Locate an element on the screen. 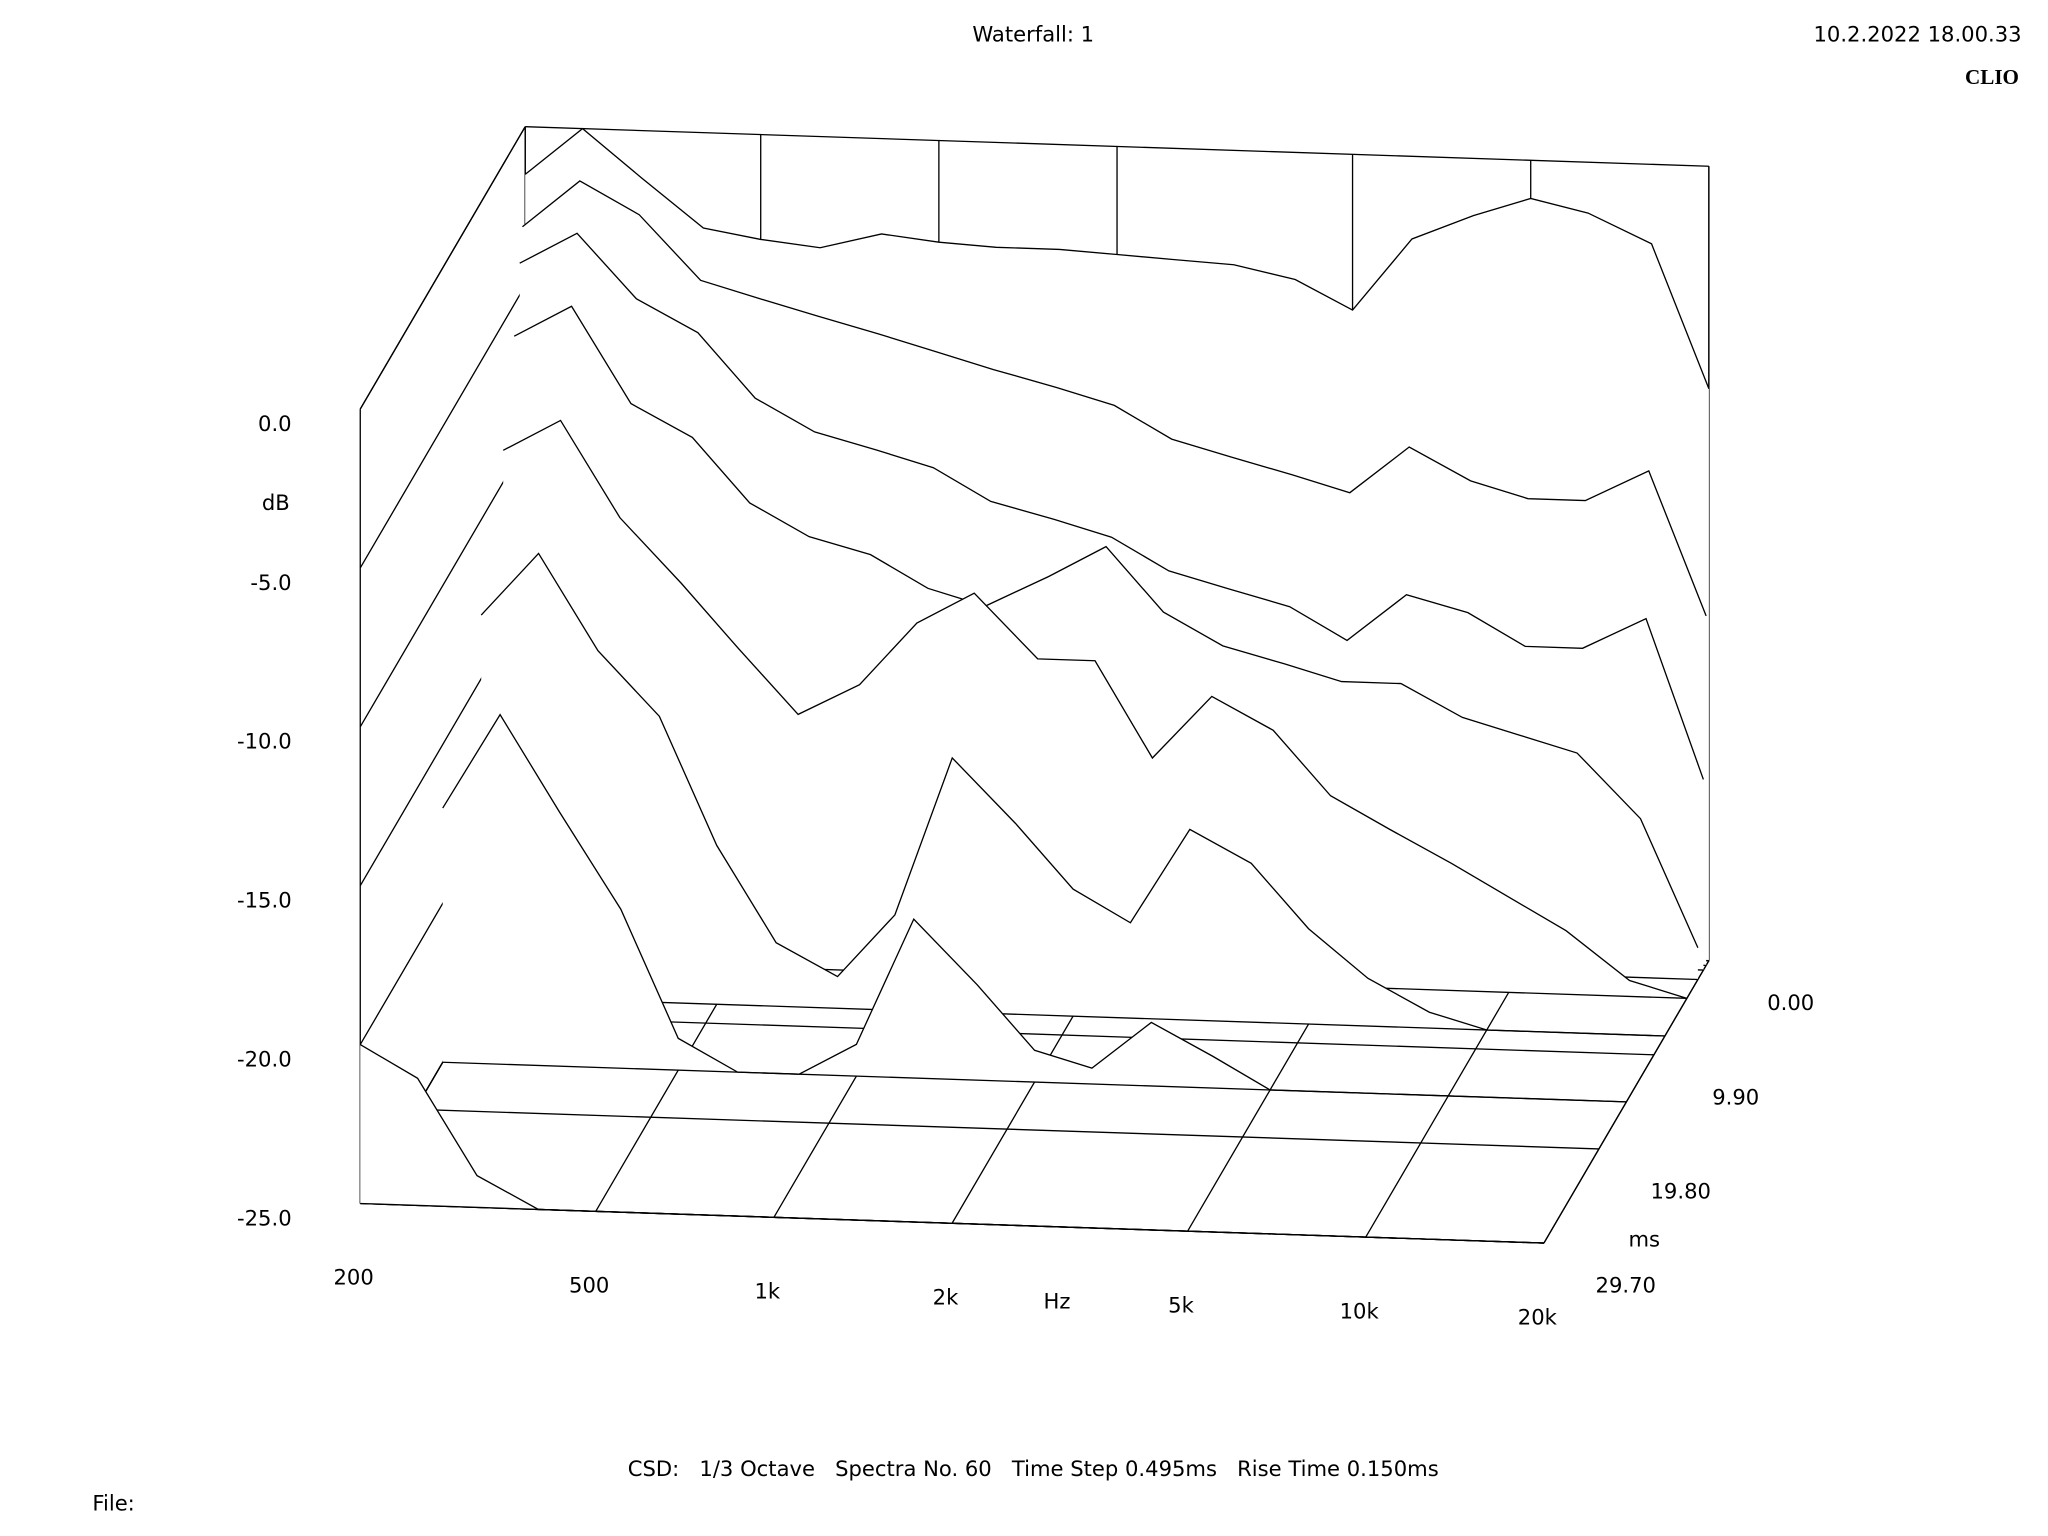 This screenshot has height=1536, width=2048. x-tick-label: 20k is located at coordinates (1538, 1316).